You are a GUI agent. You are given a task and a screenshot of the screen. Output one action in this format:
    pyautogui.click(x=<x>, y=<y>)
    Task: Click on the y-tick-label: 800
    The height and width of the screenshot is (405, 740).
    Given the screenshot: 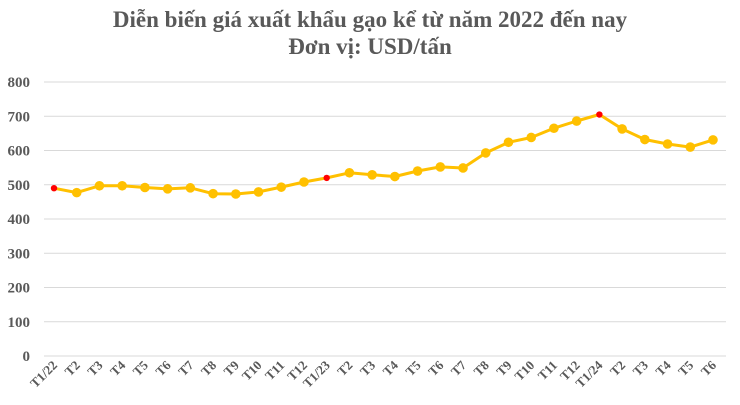 What is the action you would take?
    pyautogui.click(x=19, y=83)
    